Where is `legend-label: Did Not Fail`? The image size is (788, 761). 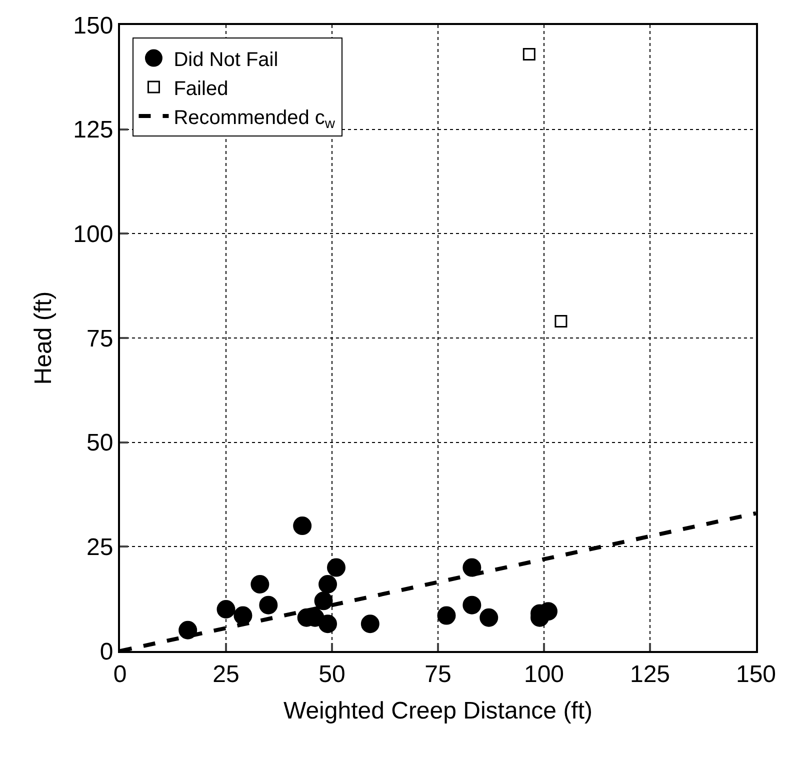 legend-label: Did Not Fail is located at coordinates (226, 59).